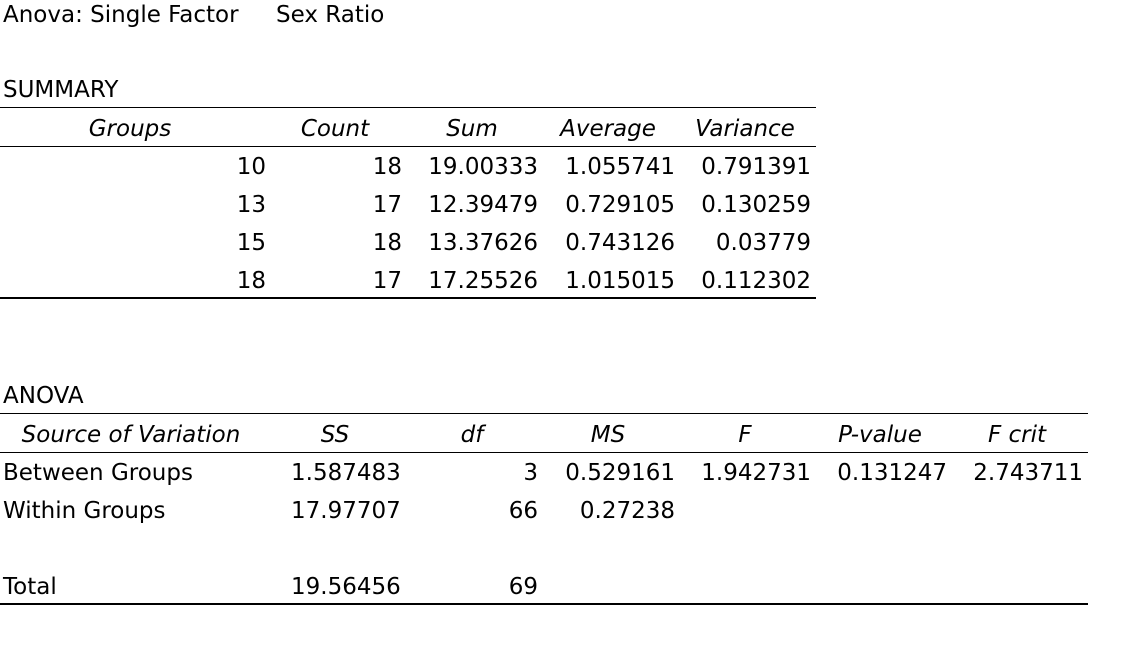 The height and width of the screenshot is (650, 1126). I want to click on anova-cell-source: Between Groups, so click(98, 473).